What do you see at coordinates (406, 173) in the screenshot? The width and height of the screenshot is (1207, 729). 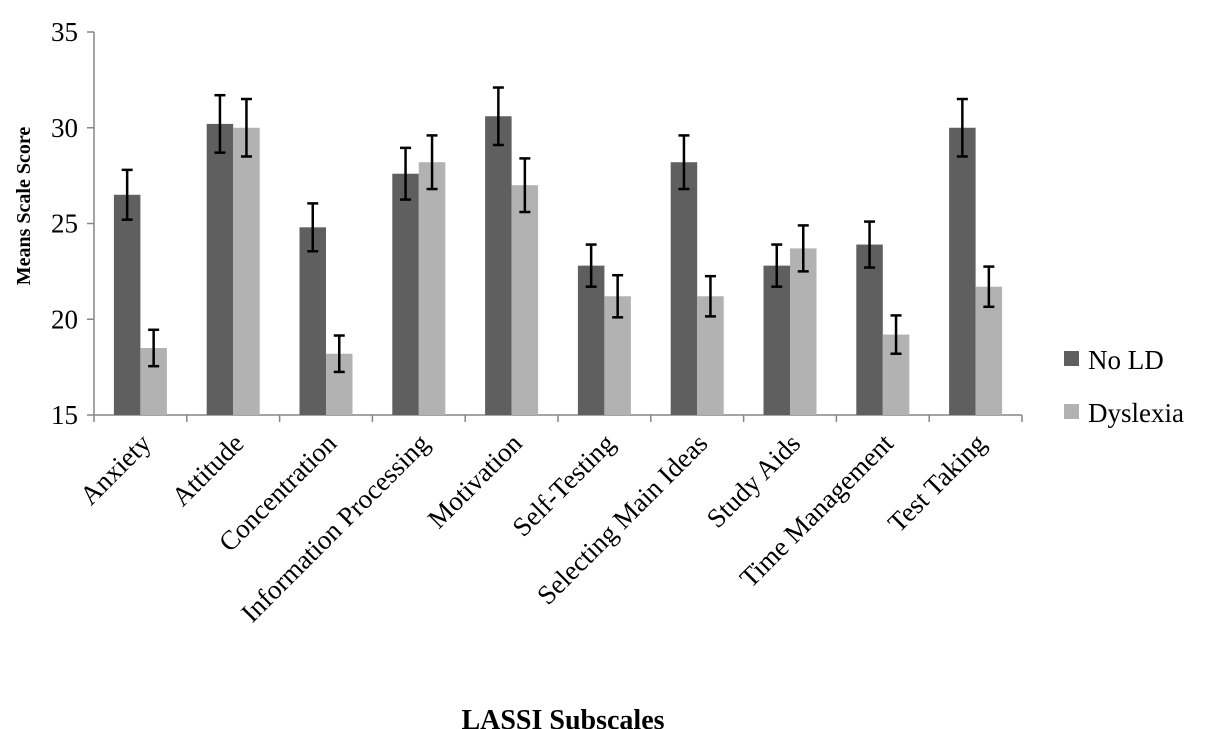 I see `error-bar-no-ld-information-processing` at bounding box center [406, 173].